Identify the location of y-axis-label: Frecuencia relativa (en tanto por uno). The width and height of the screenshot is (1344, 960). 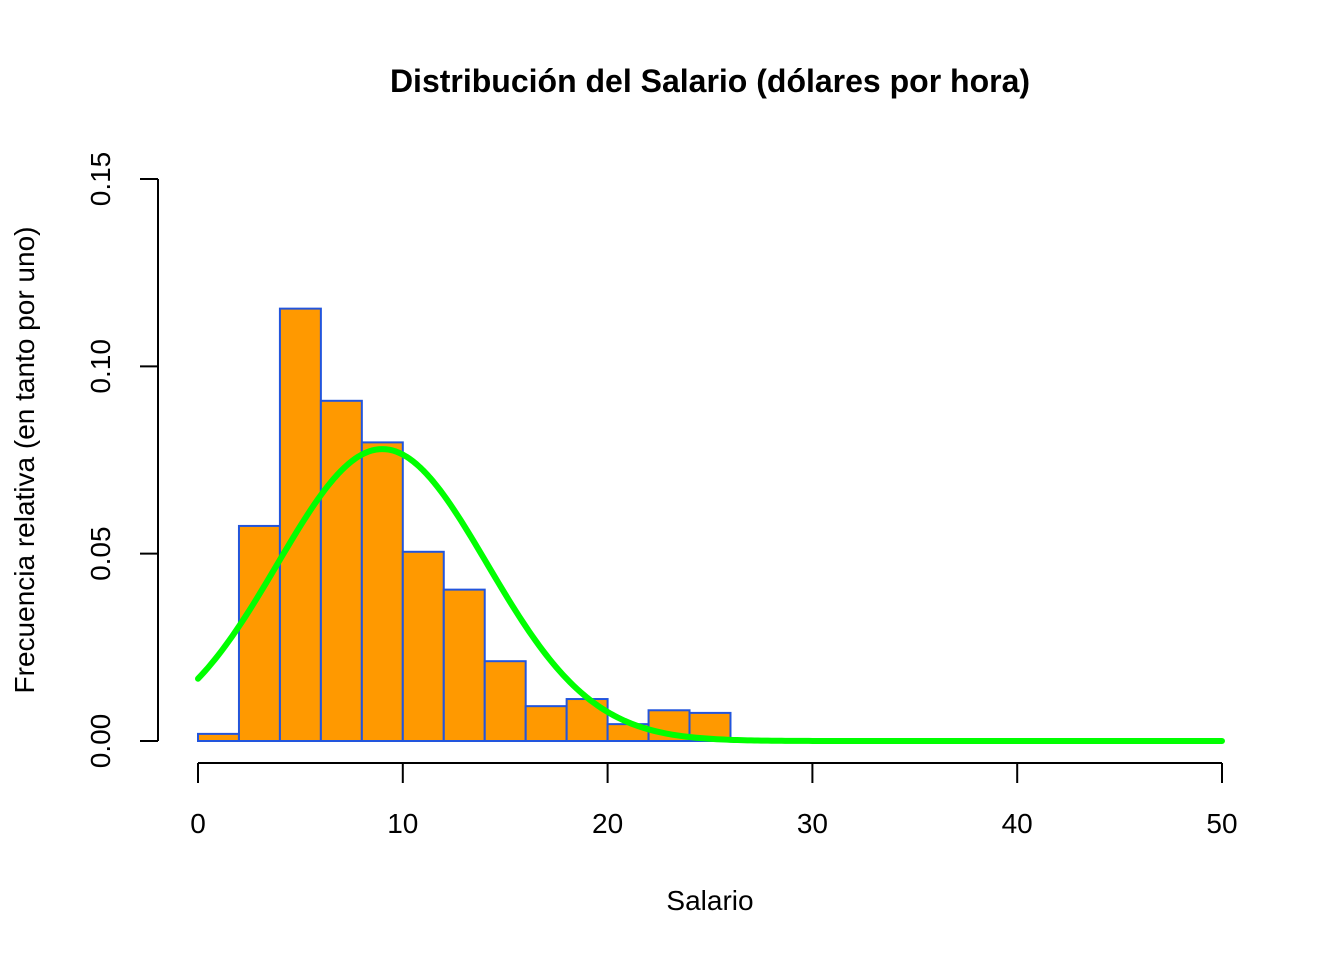
(24, 460).